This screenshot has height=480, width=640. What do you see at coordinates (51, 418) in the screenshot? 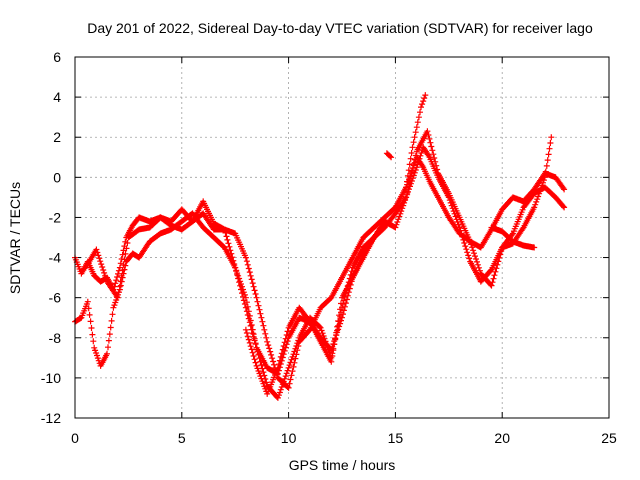
I see `y-tick-label: -12` at bounding box center [51, 418].